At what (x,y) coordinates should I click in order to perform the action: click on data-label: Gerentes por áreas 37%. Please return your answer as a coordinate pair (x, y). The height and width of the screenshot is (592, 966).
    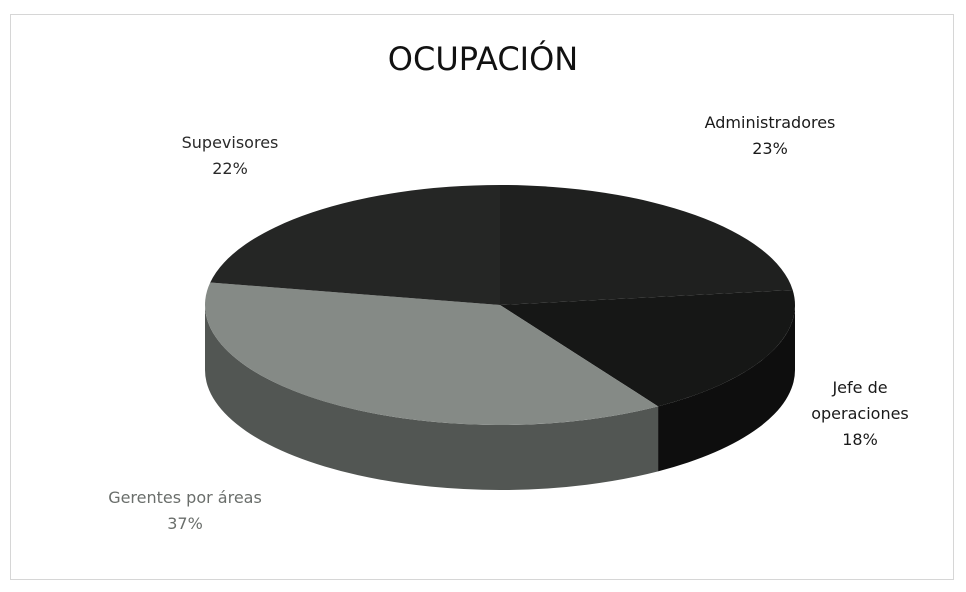
    Looking at the image, I should click on (185, 511).